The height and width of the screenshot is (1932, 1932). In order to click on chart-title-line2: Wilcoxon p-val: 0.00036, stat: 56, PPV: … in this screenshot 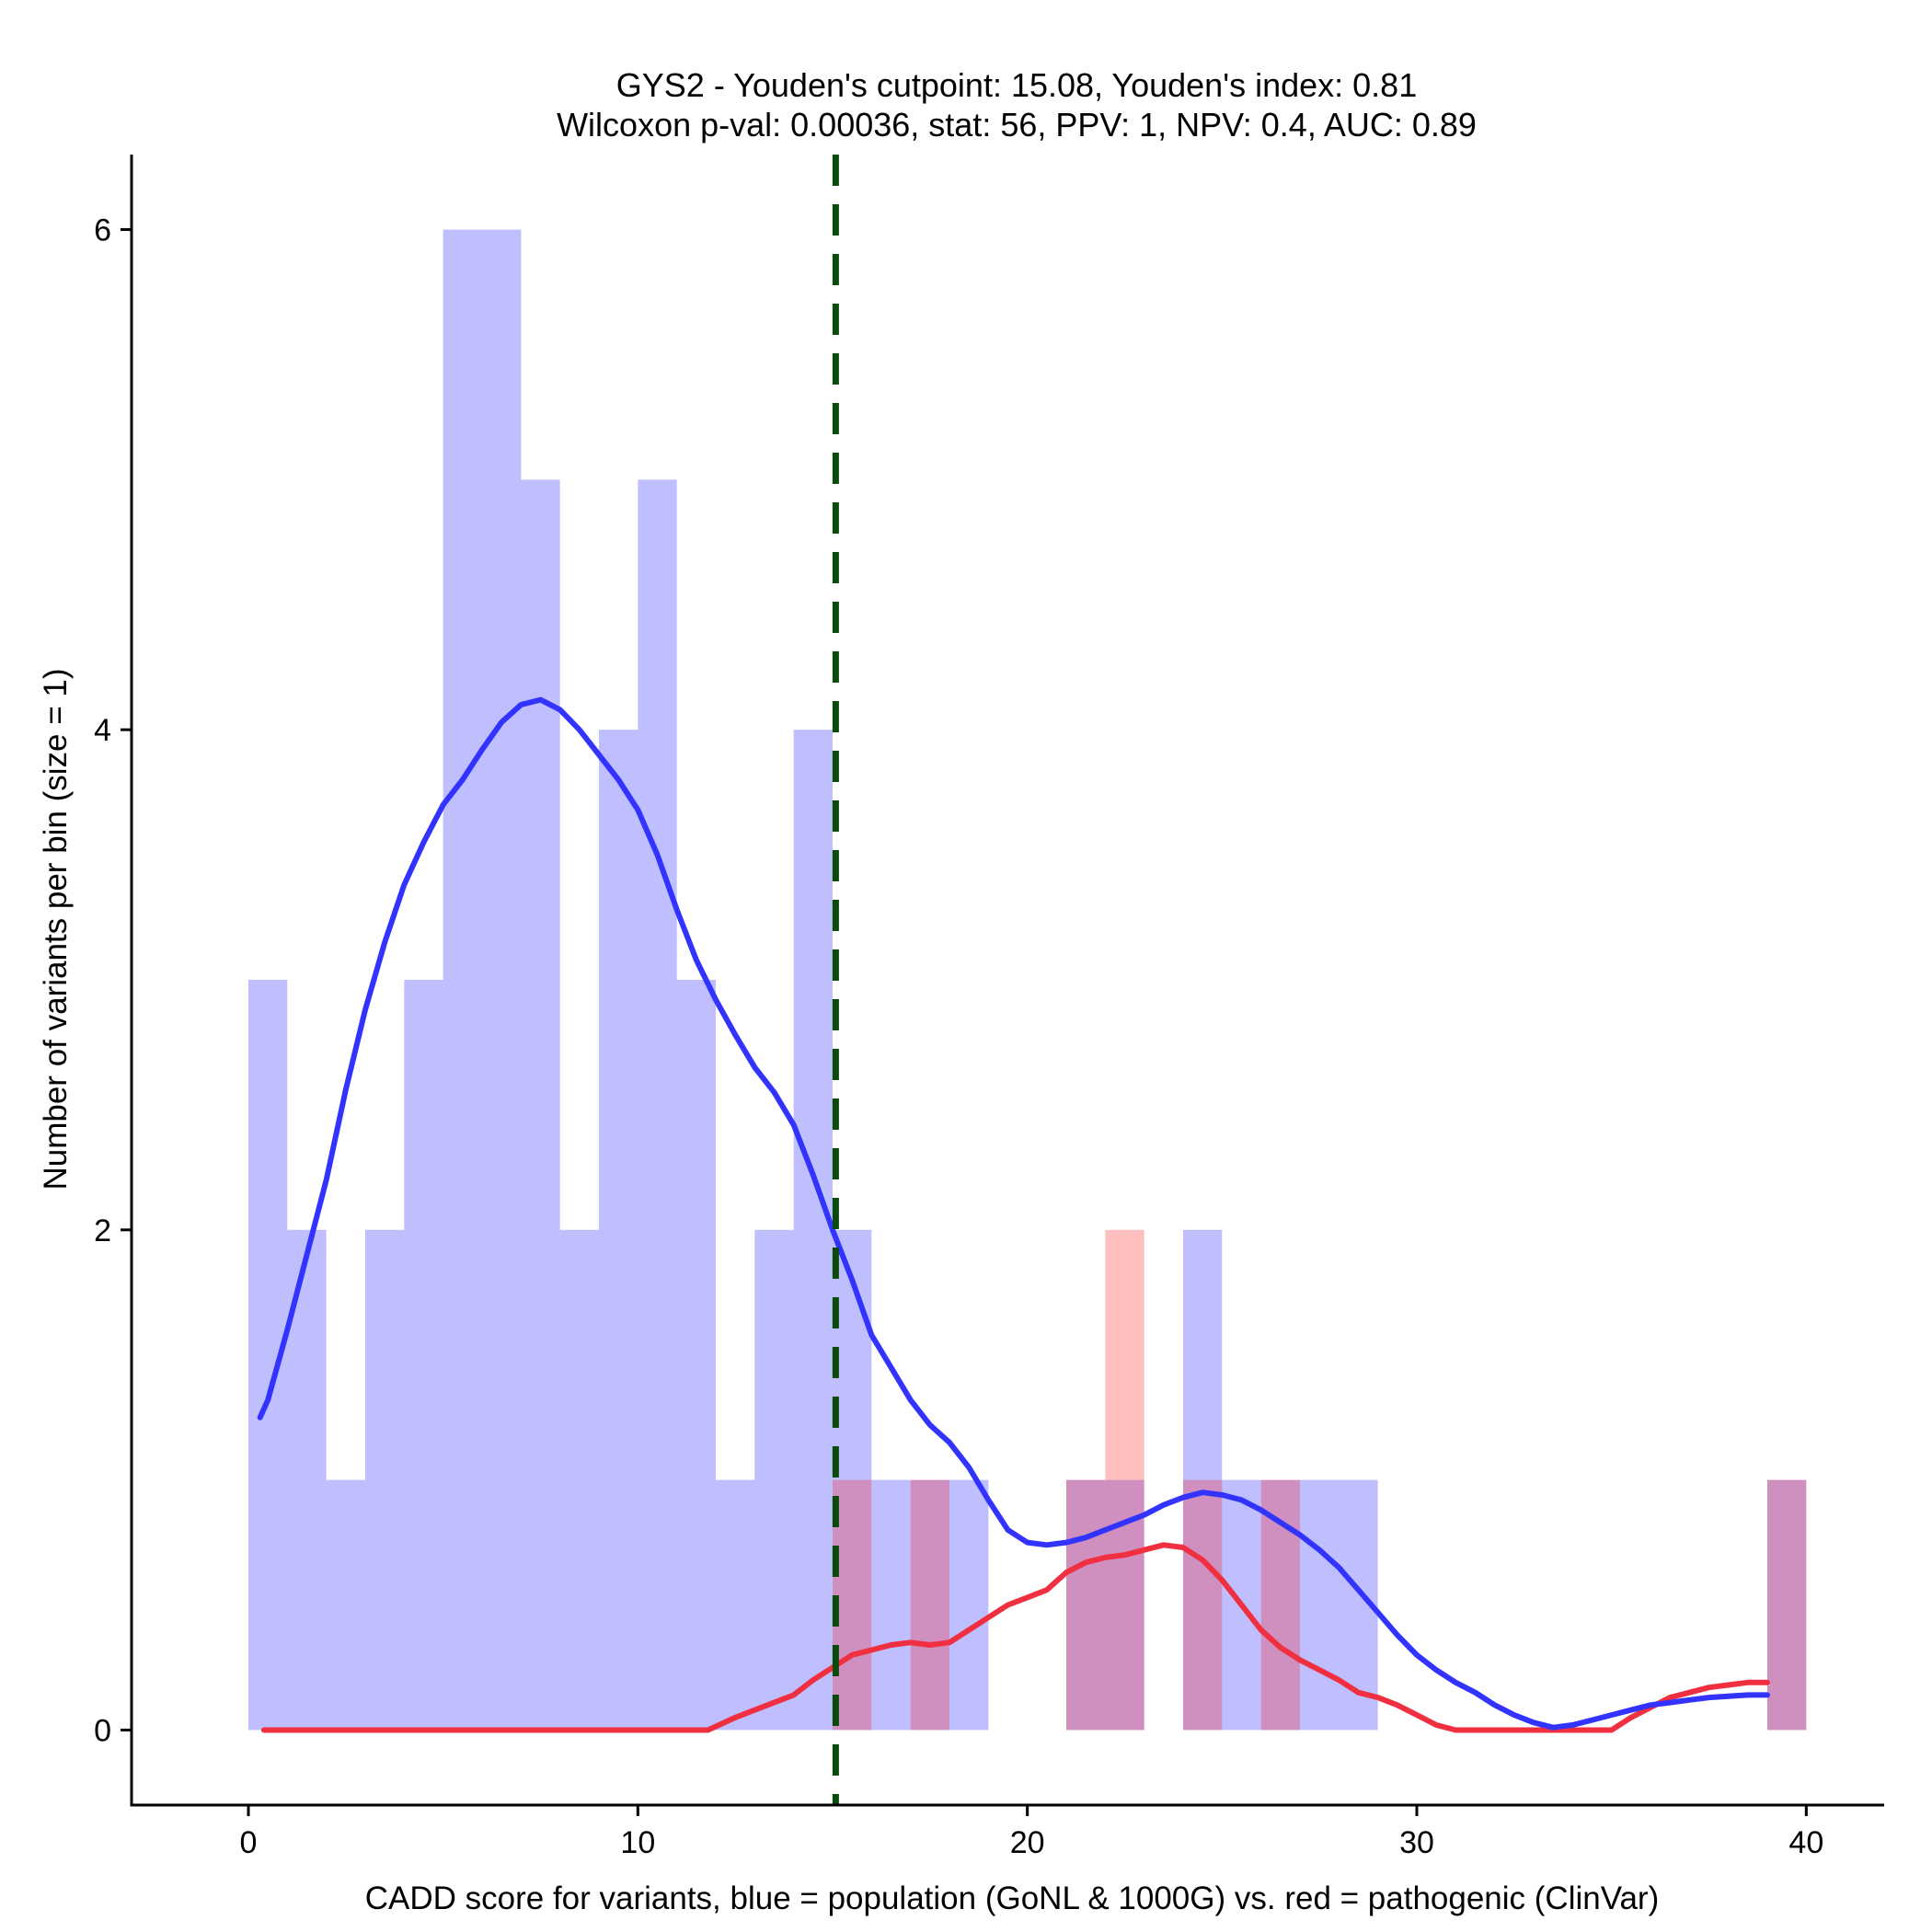, I will do `click(1017, 125)`.